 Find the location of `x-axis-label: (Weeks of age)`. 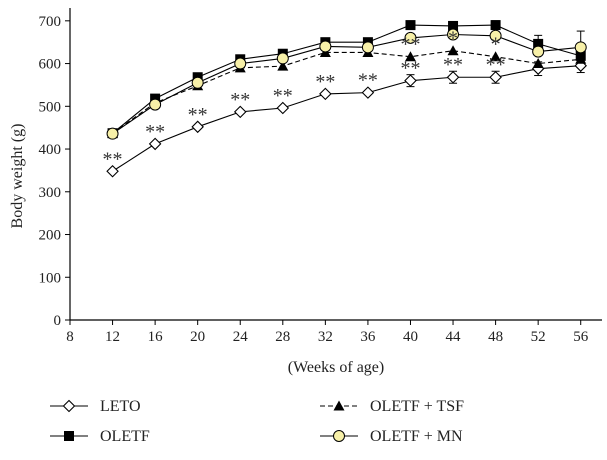

x-axis-label: (Weeks of age) is located at coordinates (336, 367).